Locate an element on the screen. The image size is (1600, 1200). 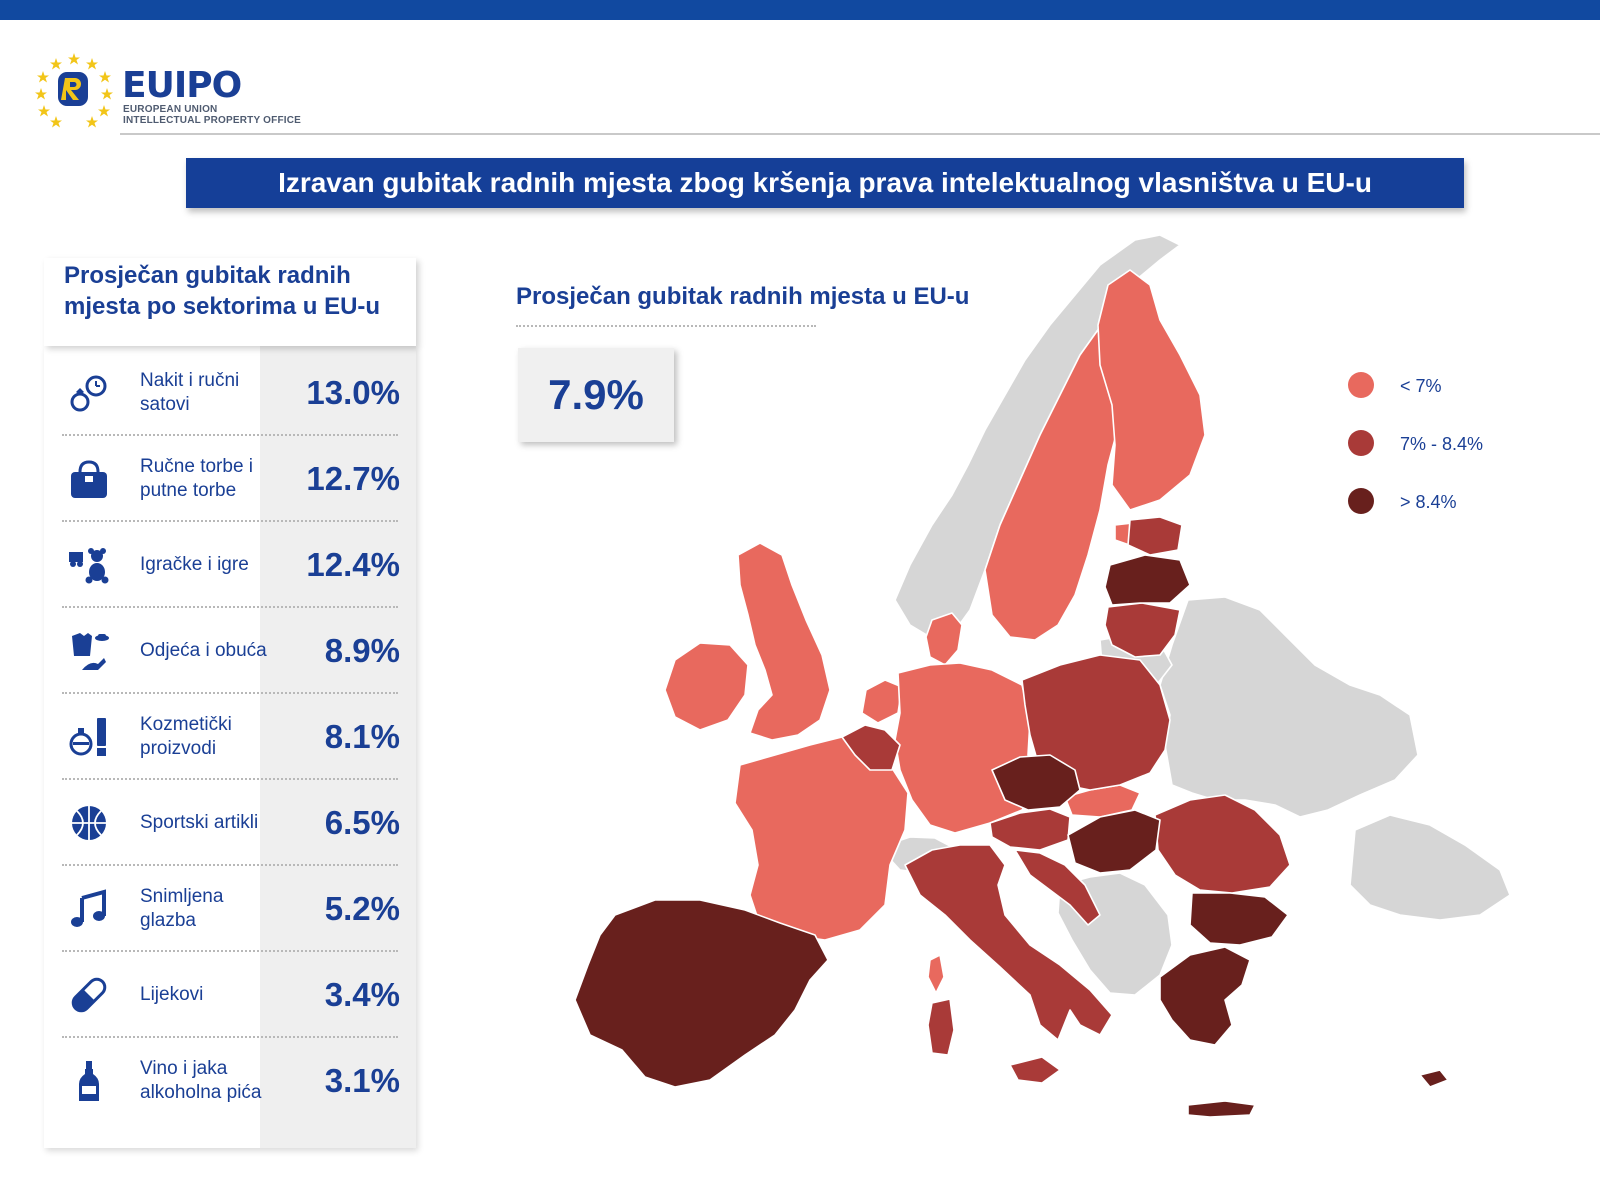
map-region-latvia is located at coordinates (1147, 580).